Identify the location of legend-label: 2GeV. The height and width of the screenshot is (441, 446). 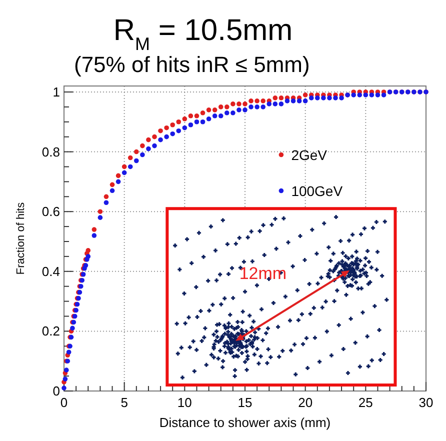
(309, 154).